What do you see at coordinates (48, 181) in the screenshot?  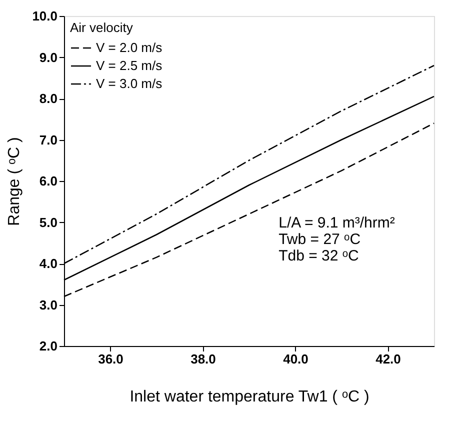 I see `y-tick-label: 6.0` at bounding box center [48, 181].